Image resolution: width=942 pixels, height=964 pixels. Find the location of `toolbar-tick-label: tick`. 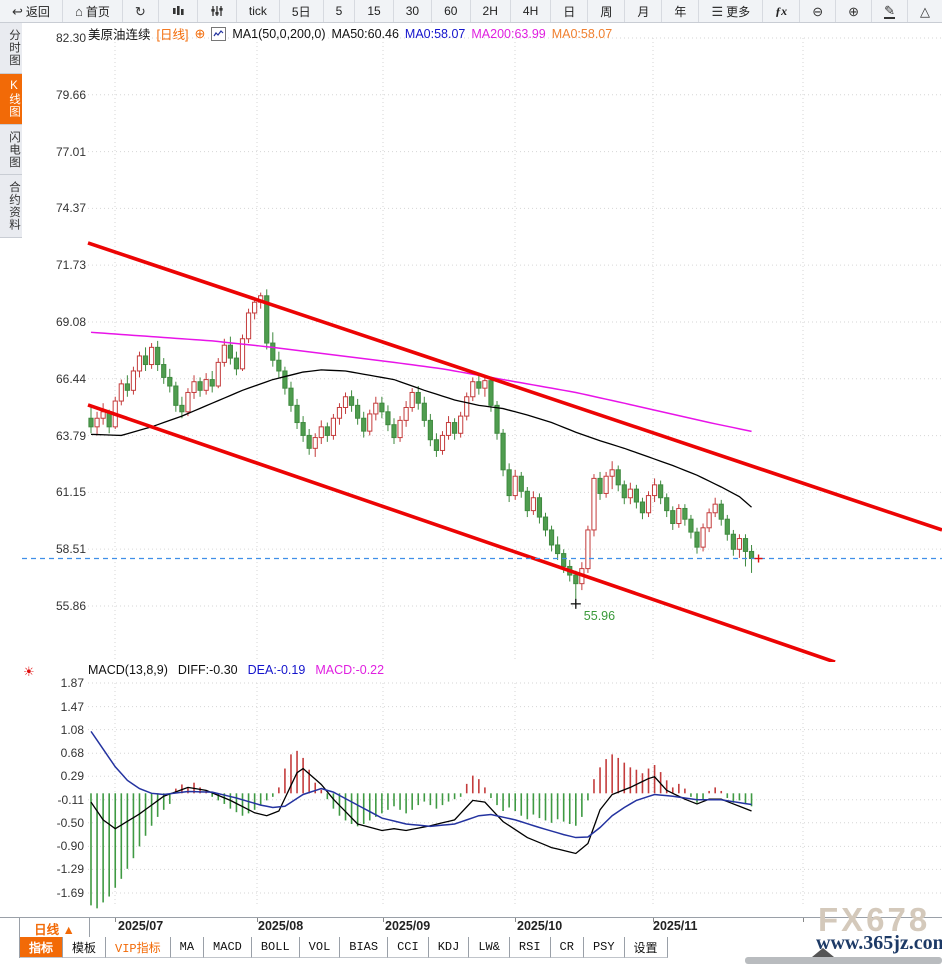

toolbar-tick-label: tick is located at coordinates (257, 11).